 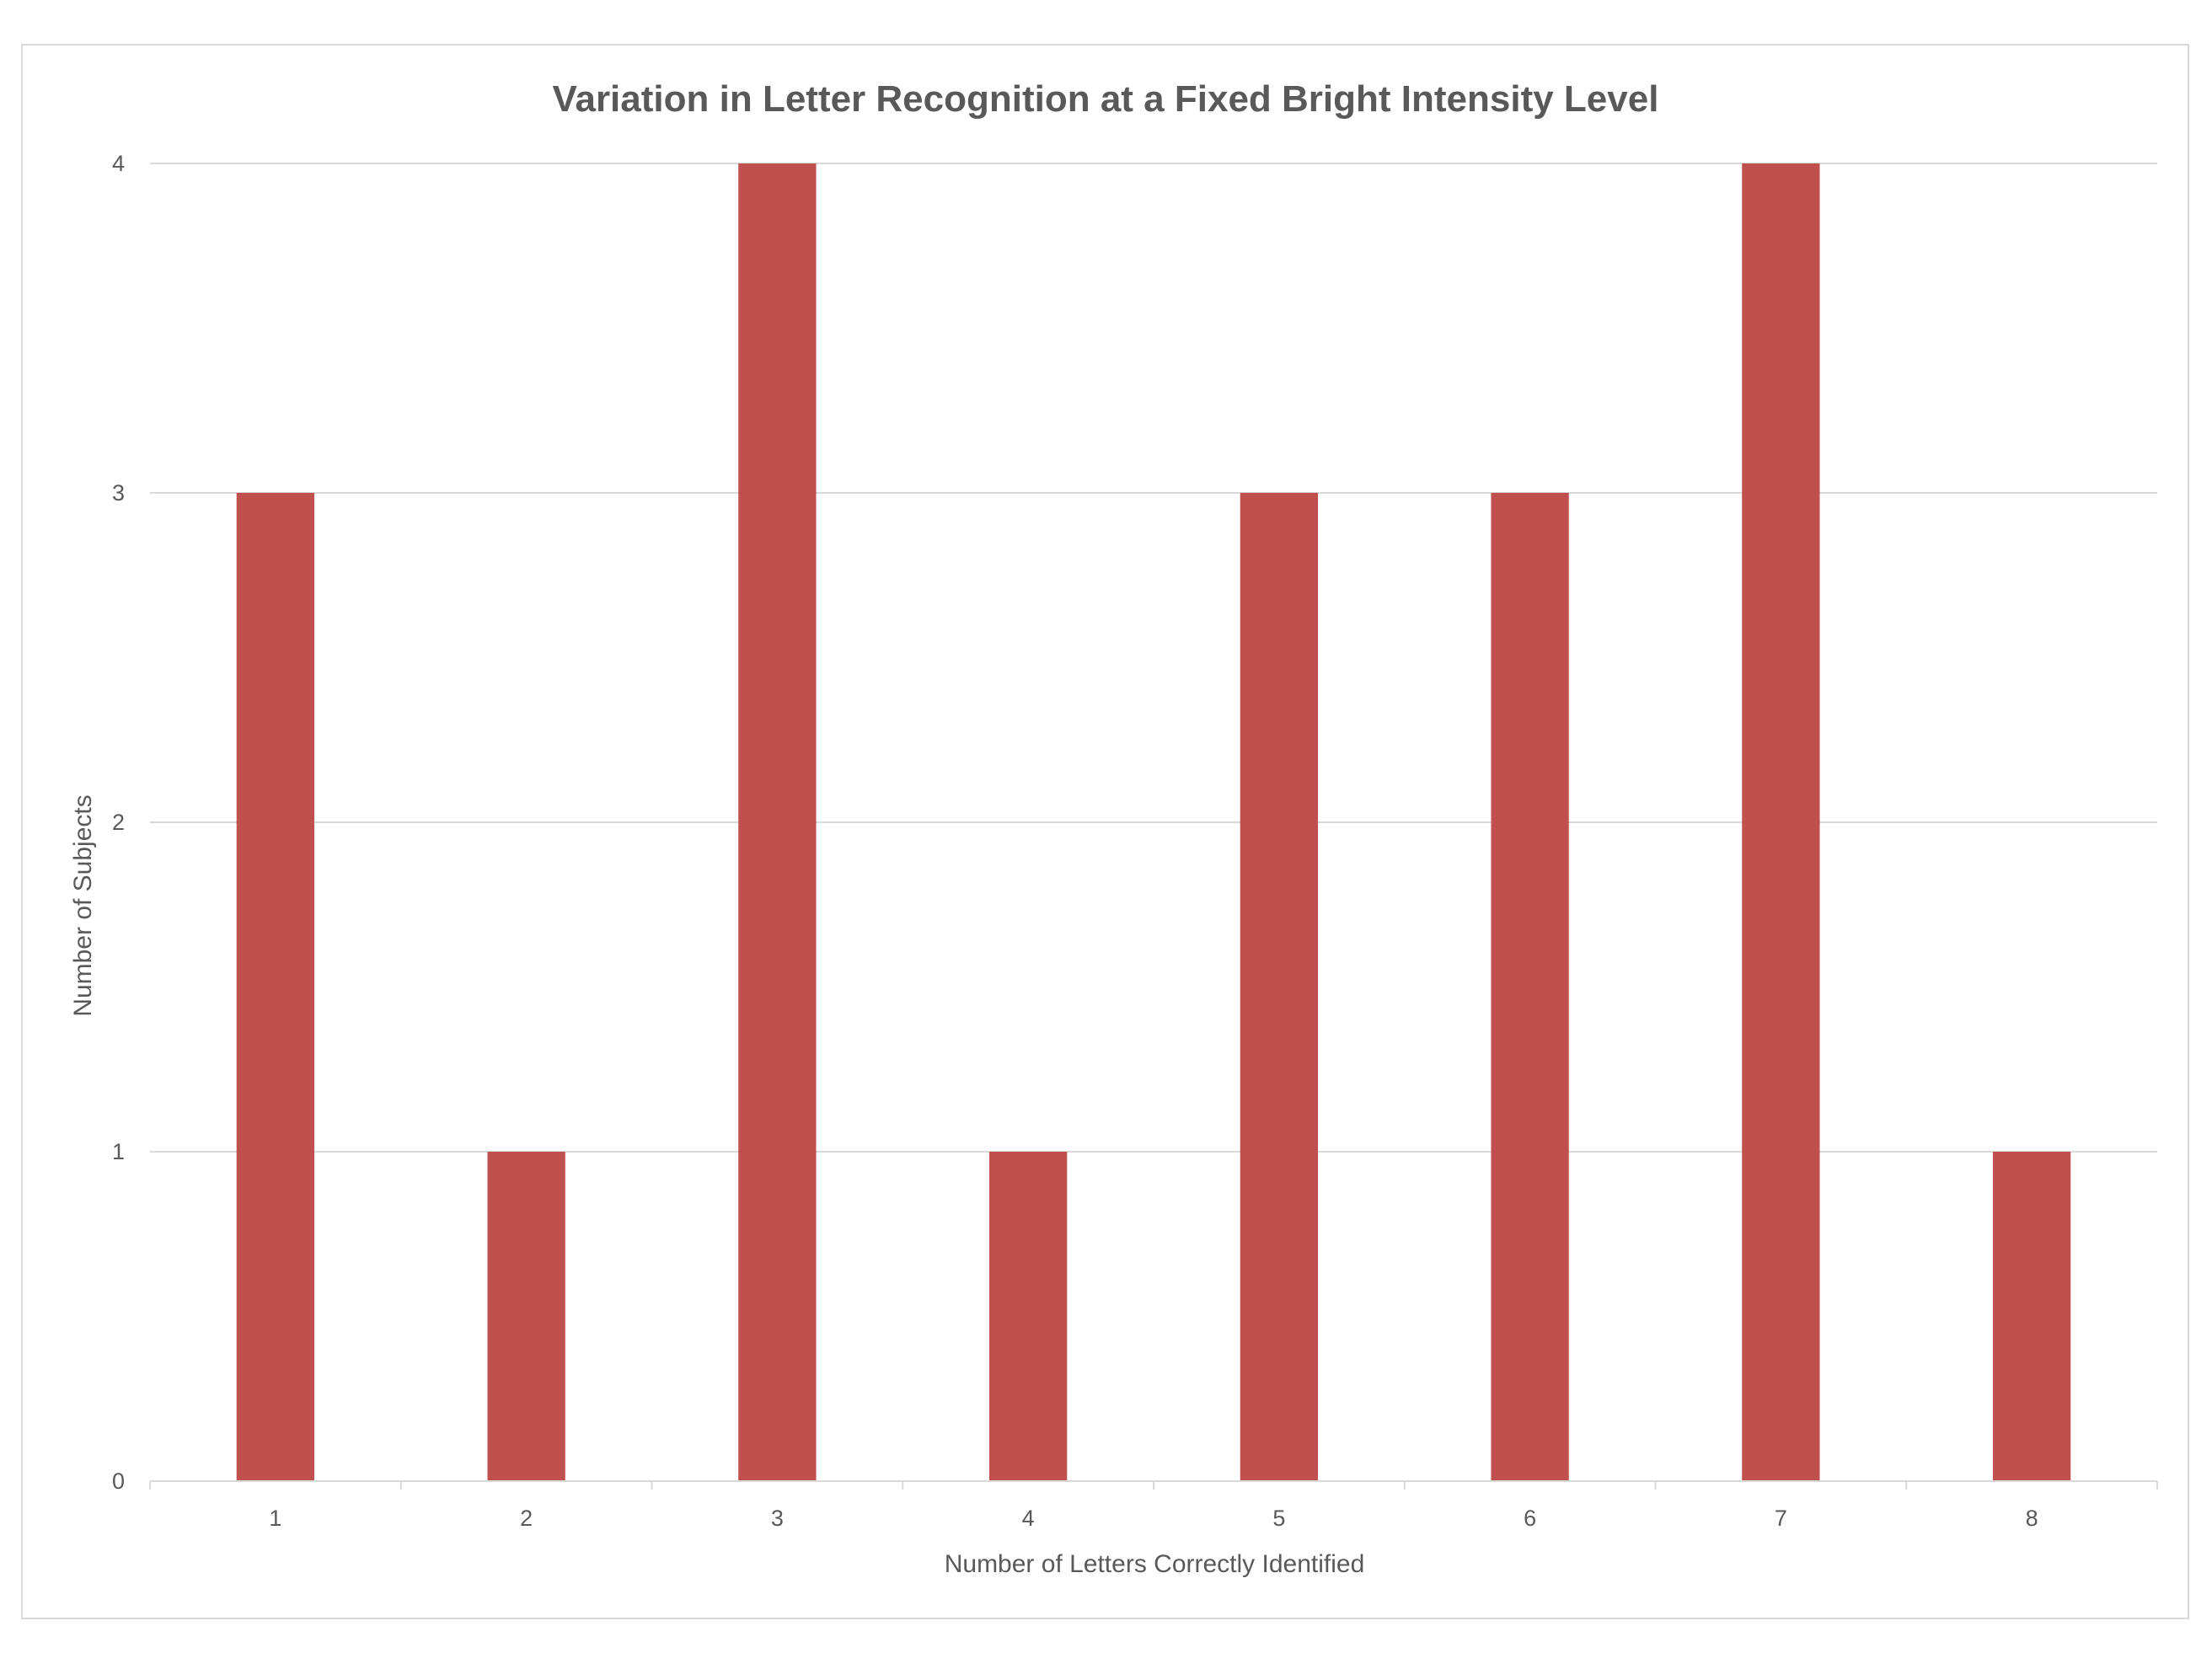 What do you see at coordinates (2032, 1518) in the screenshot?
I see `x-tick-label: 8` at bounding box center [2032, 1518].